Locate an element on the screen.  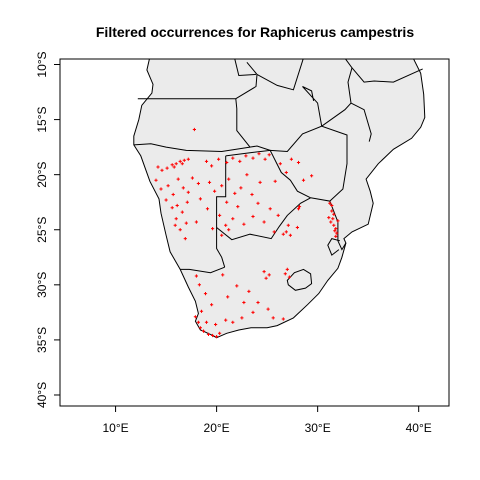
y-tick-label: 10°S is located at coordinates (42, 64).